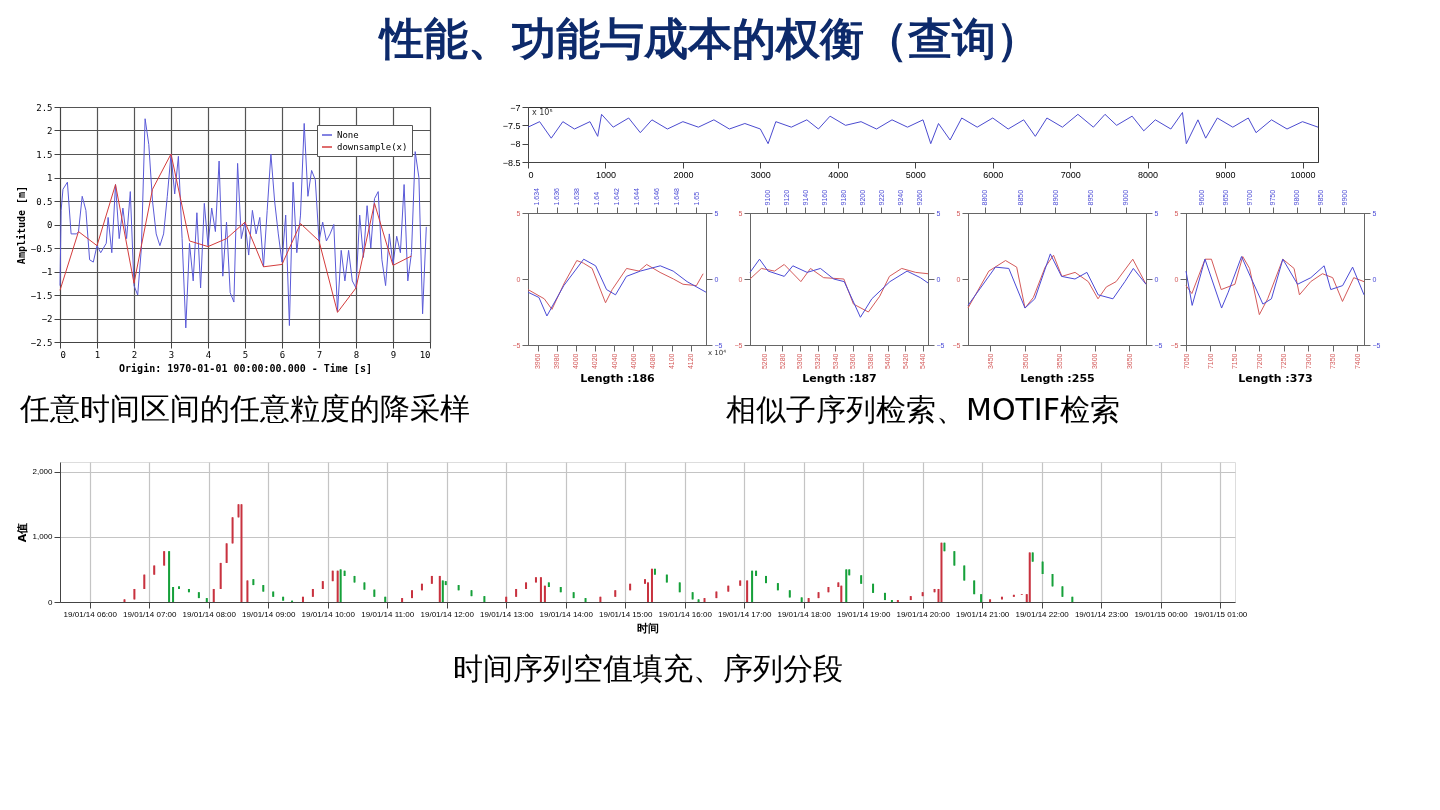  Describe the element at coordinates (647, 668) in the screenshot. I see `text: 时间序列空值填充、序列分段` at that location.